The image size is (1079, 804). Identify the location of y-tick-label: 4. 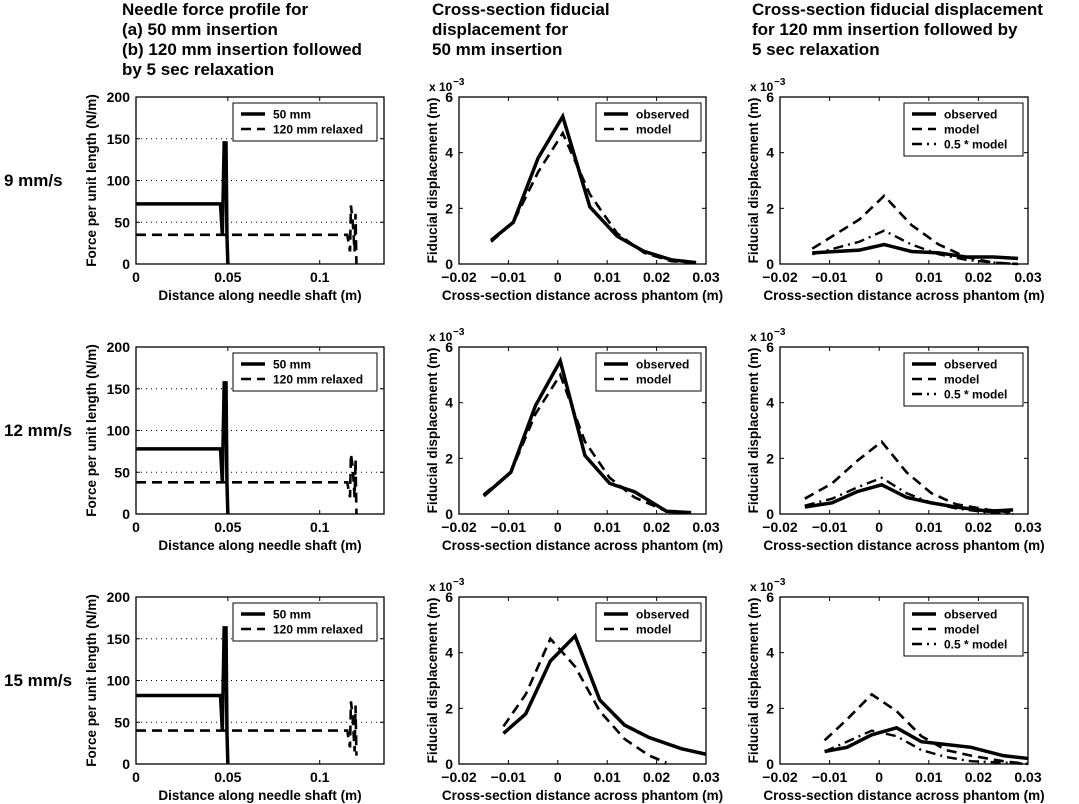
(449, 653).